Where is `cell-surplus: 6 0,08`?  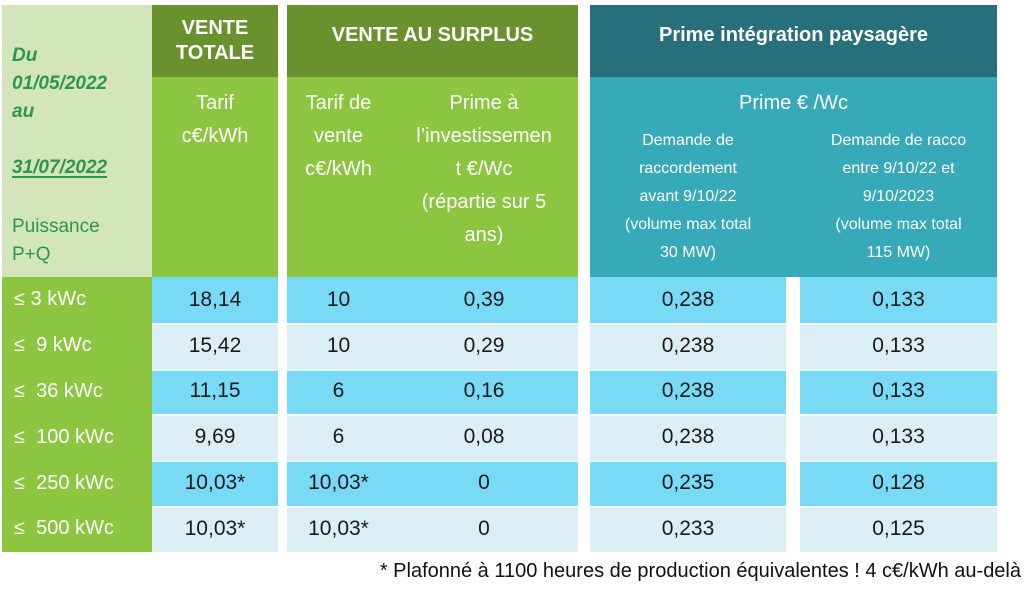
cell-surplus: 6 0,08 is located at coordinates (432, 437).